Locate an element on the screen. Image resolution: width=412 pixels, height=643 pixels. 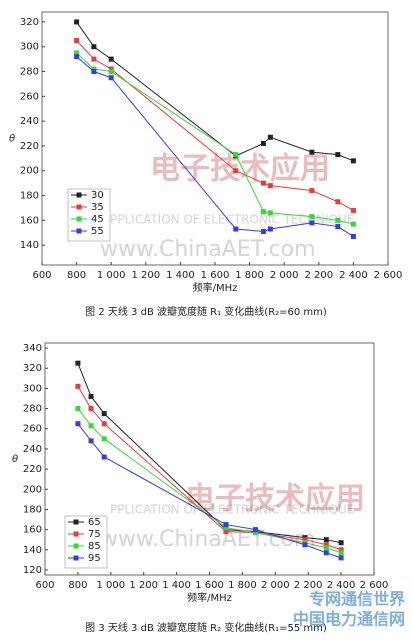
legend-label: 75 is located at coordinates (94, 534).